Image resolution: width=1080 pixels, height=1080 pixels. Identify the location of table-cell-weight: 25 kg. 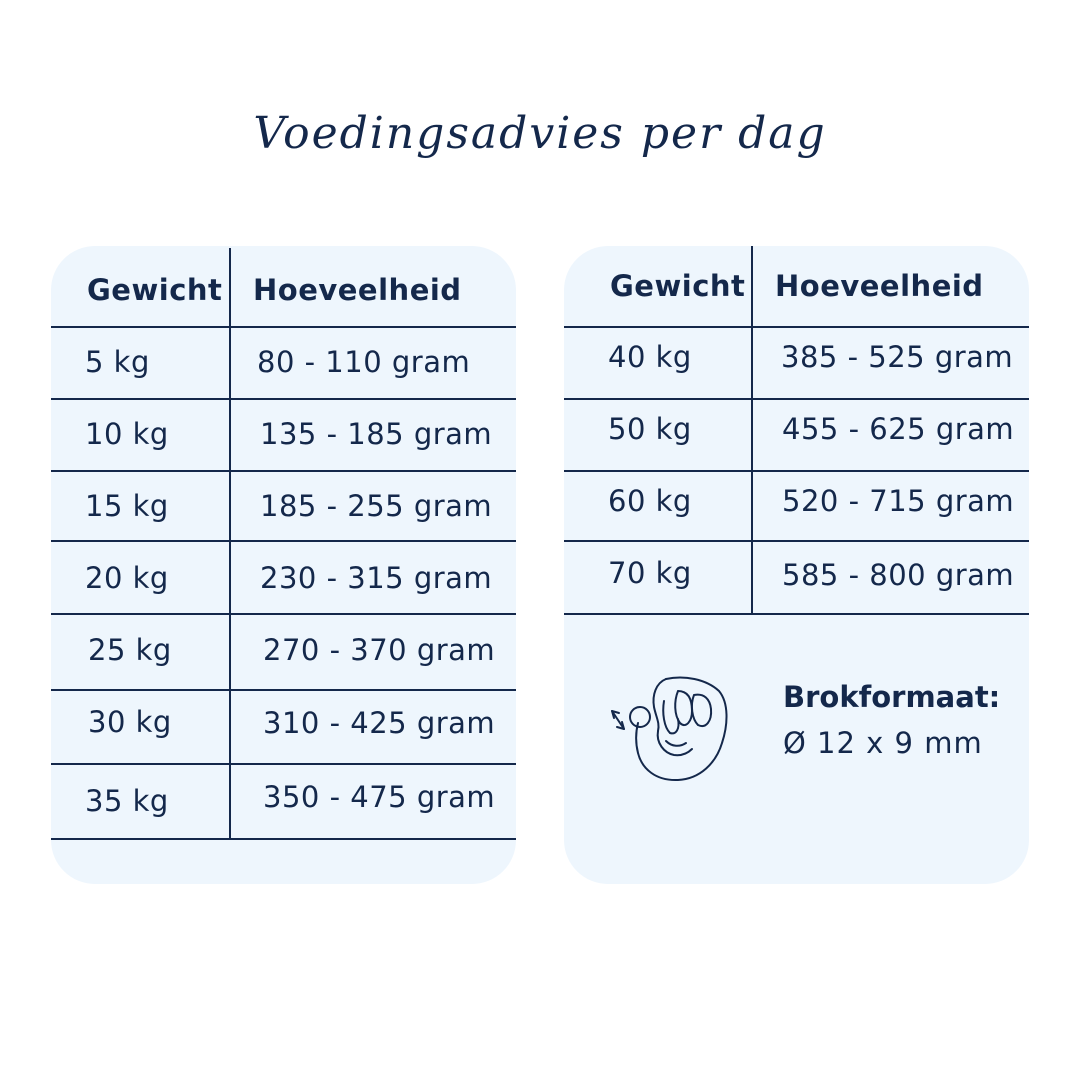
(130, 650).